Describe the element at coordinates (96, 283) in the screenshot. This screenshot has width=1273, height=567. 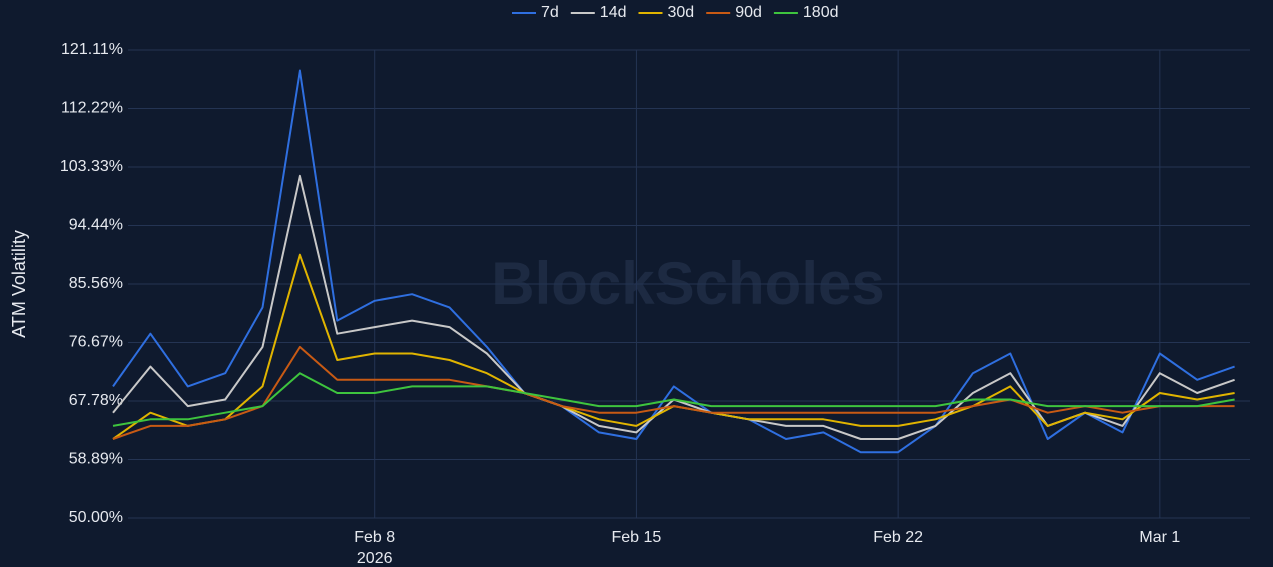
I see `y-tick-label: 85.56%` at that location.